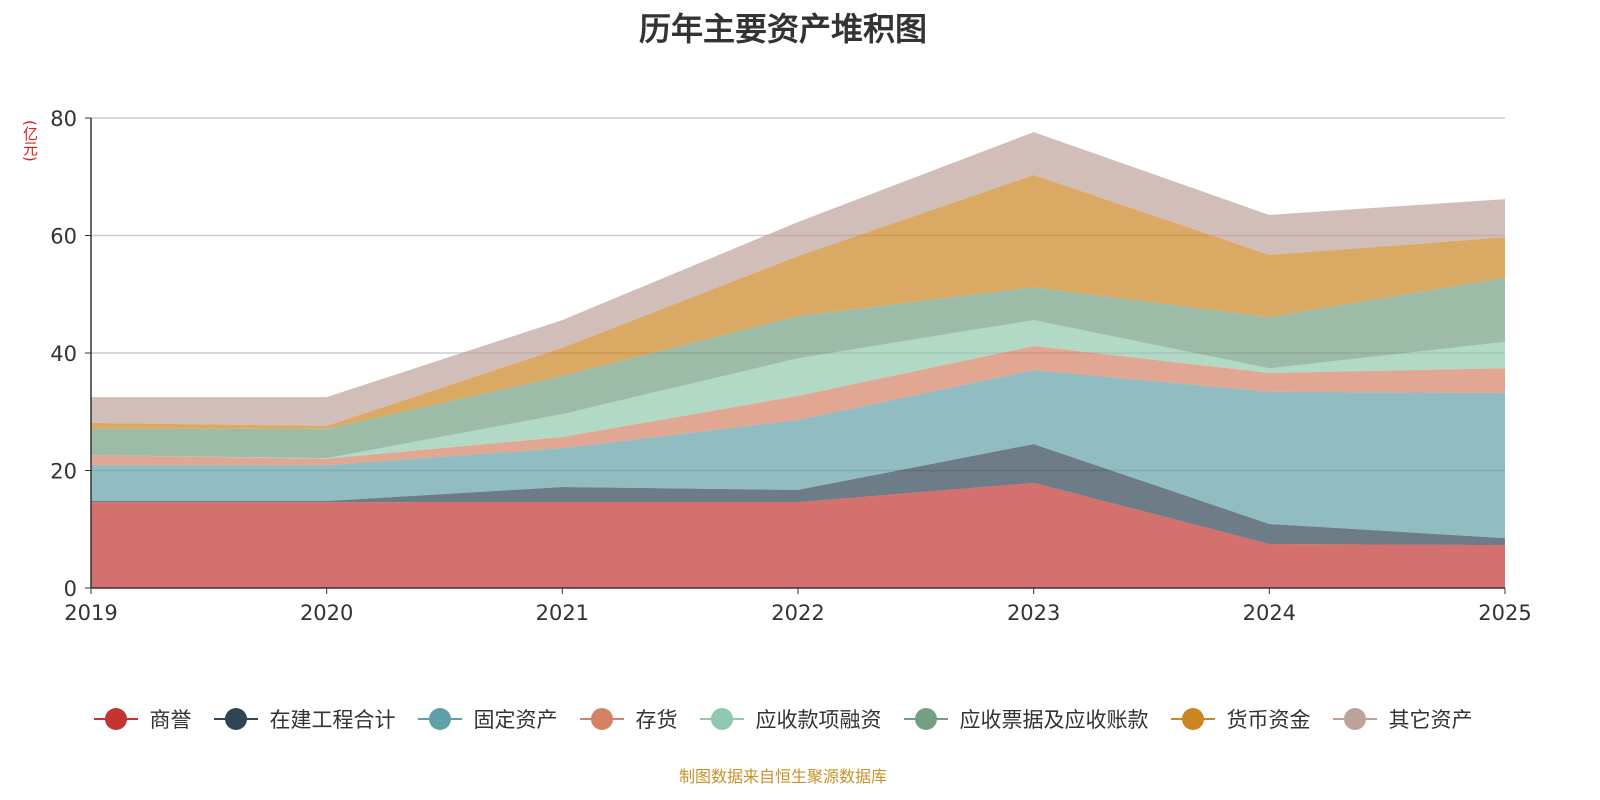  I want to click on legend-item: 其它资产, so click(1402, 719).